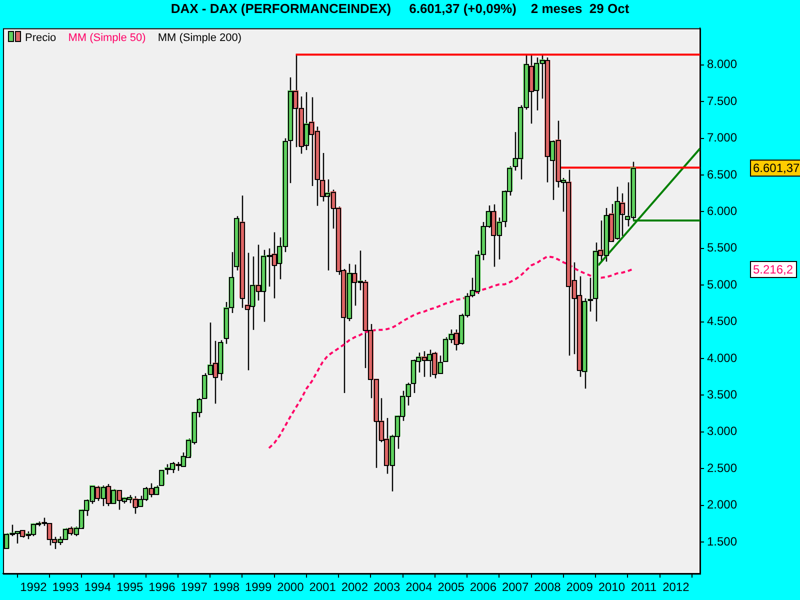 This screenshot has width=800, height=600. What do you see at coordinates (162, 587) in the screenshot?
I see `x-tick-label: 1996` at bounding box center [162, 587].